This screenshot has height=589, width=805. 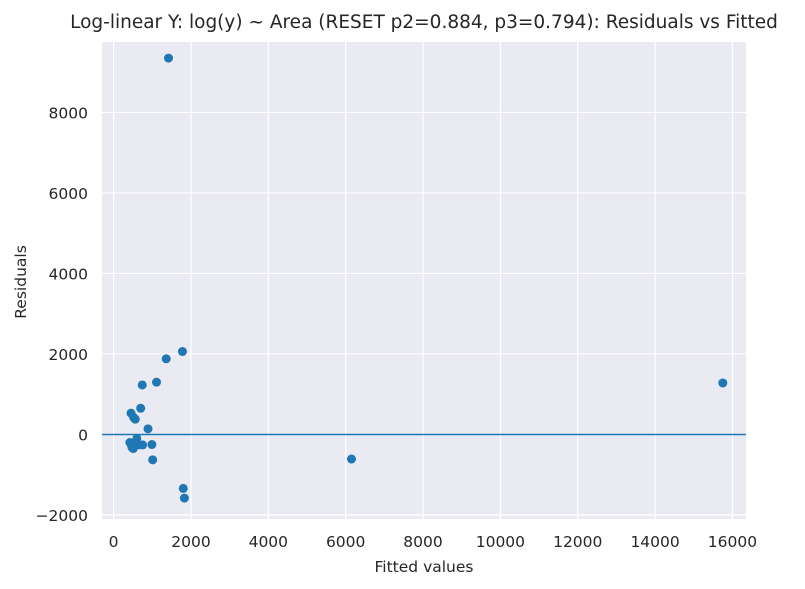 What do you see at coordinates (68, 355) in the screenshot?
I see `y-tick-label: 2000` at bounding box center [68, 355].